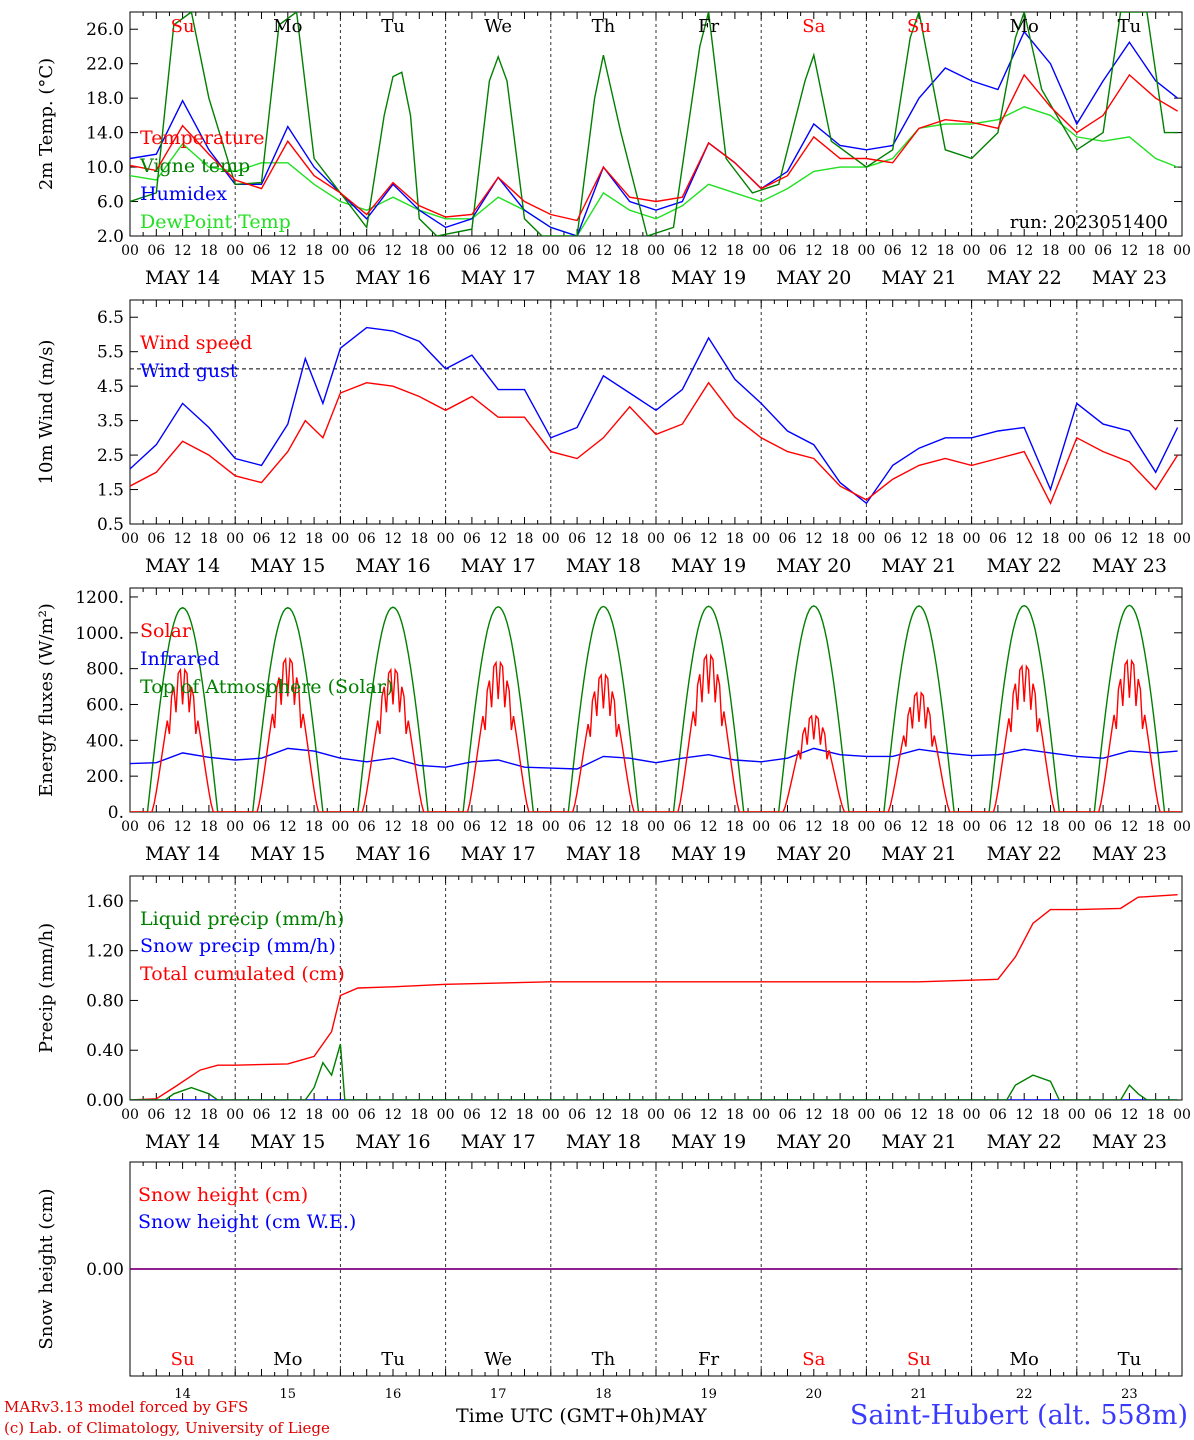 This screenshot has height=1440, width=1194. Describe the element at coordinates (105, 777) in the screenshot. I see `energy-y-tick-label: 200.` at that location.